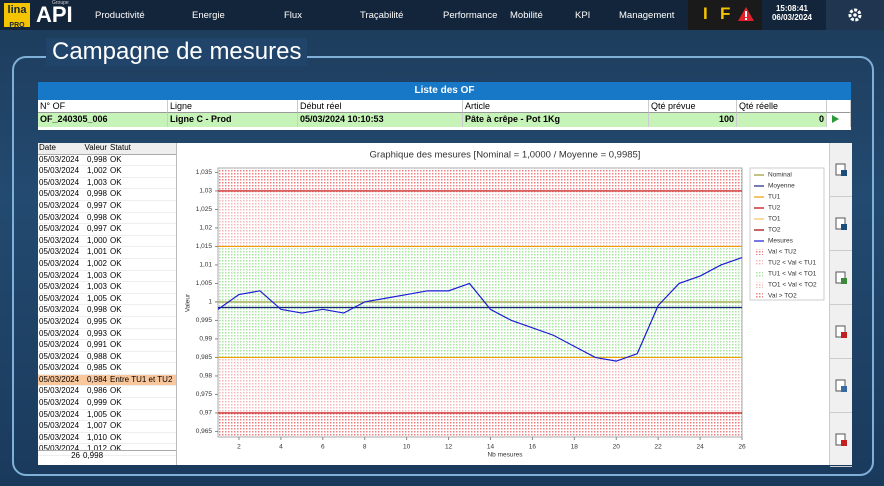 This screenshot has height=486, width=884. Describe the element at coordinates (17, 10) in the screenshot. I see `logo-text: lina` at that location.